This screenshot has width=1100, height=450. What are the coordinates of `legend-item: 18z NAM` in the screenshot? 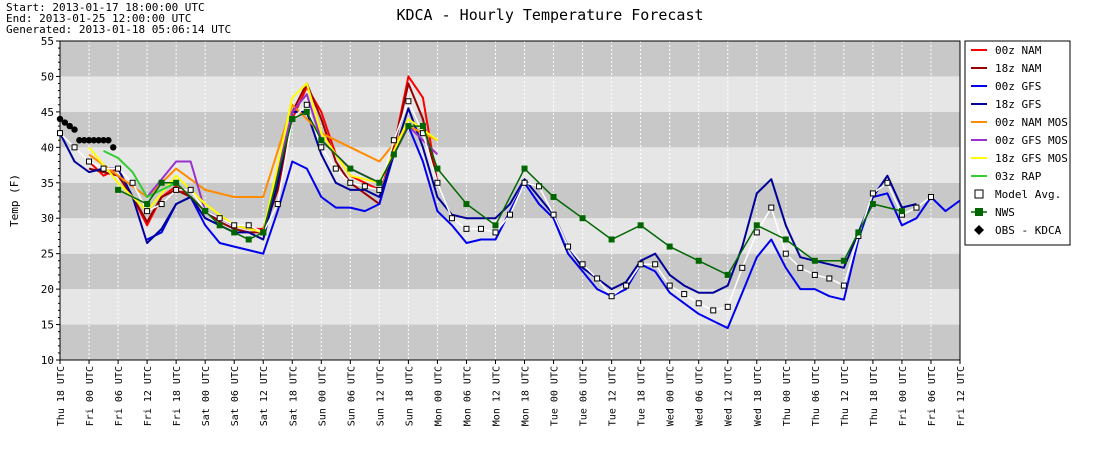 It's located at (1006, 68).